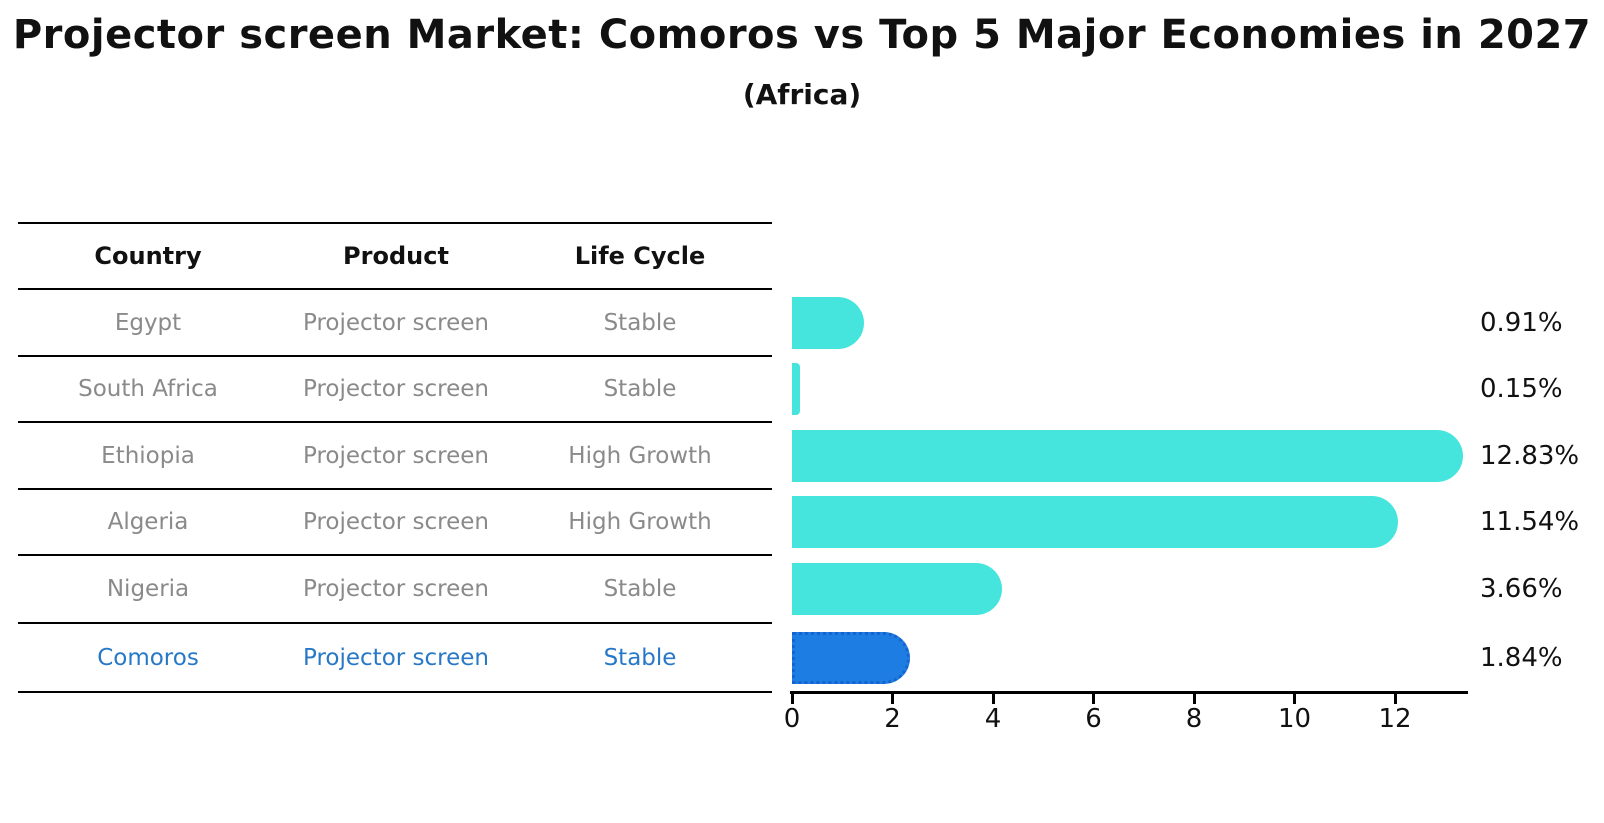  I want to click on x-axis-tick-label: 10, so click(1294, 719).